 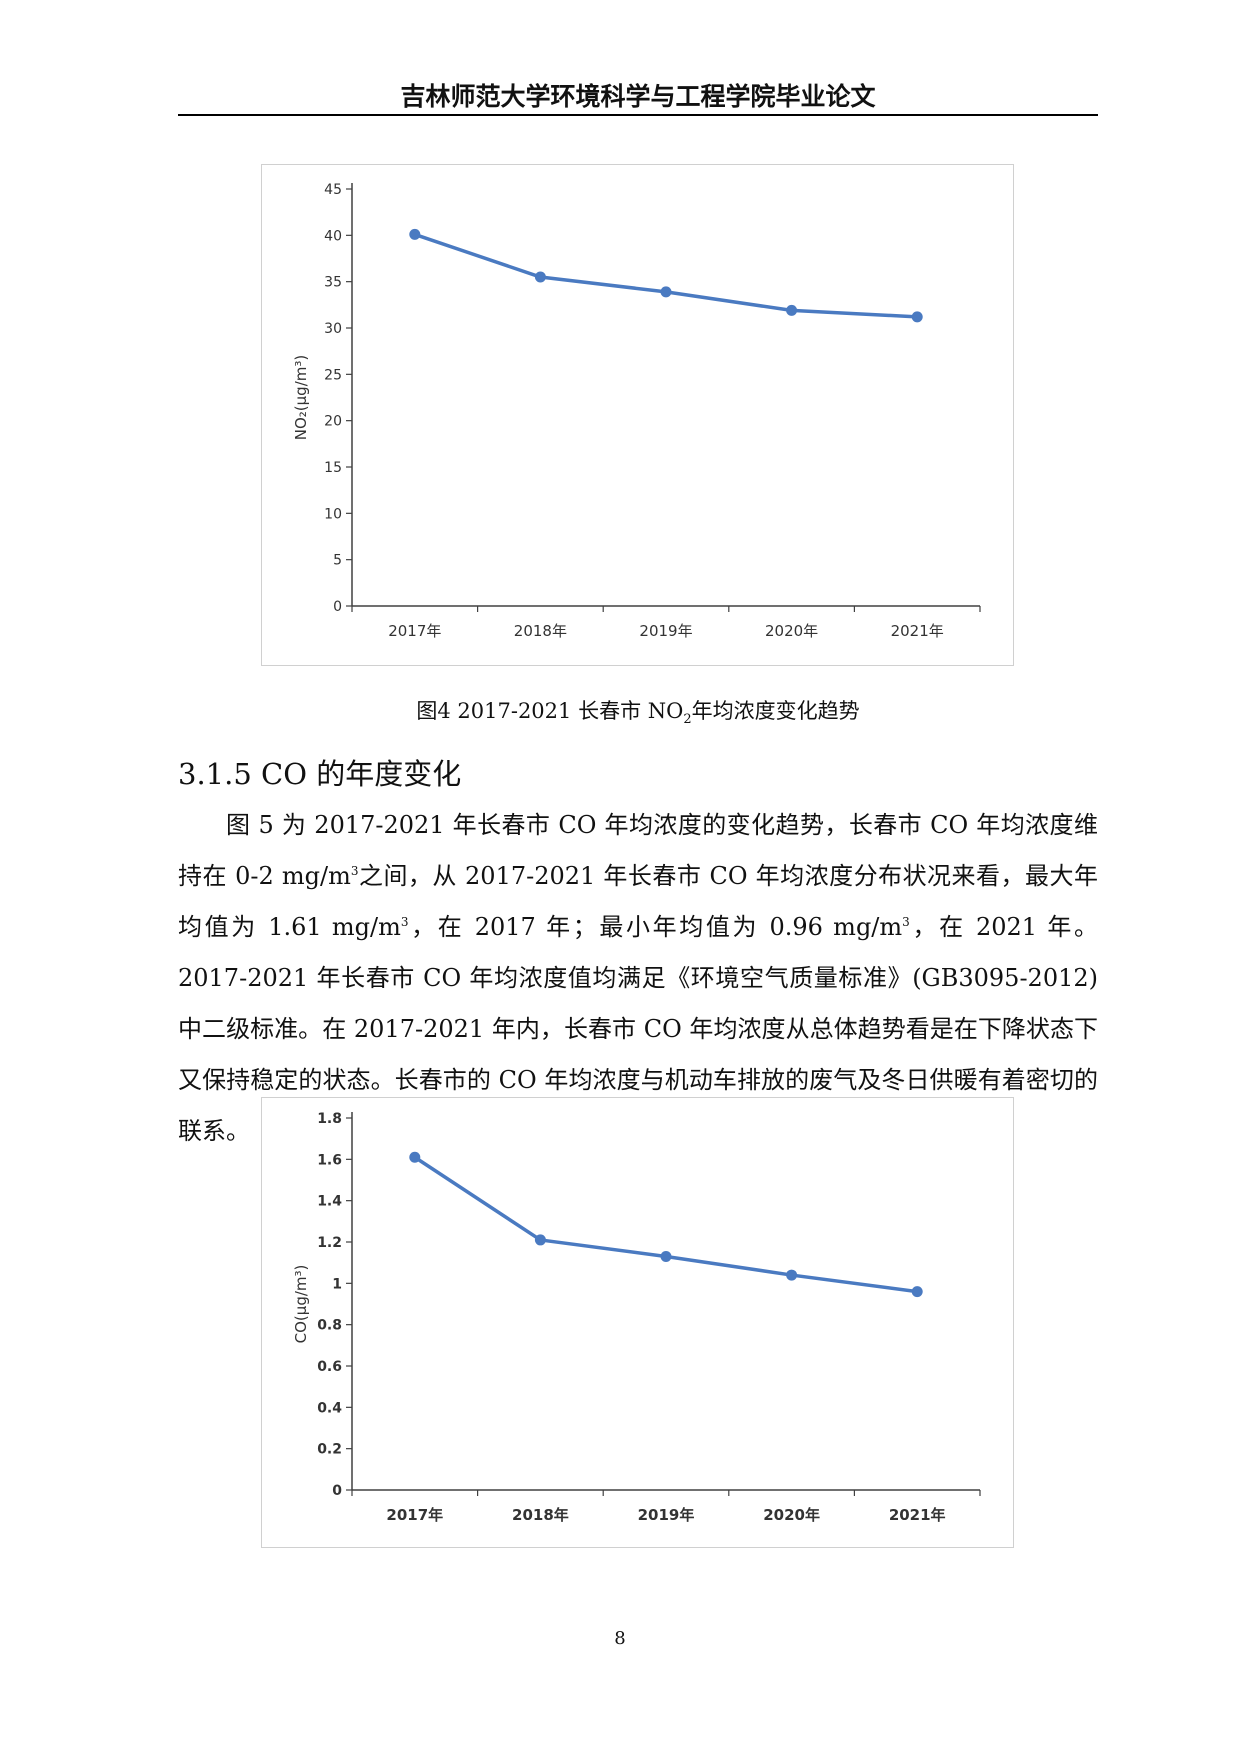 What do you see at coordinates (791, 1515) in the screenshot?
I see `co-x-tick-label: 2020年` at bounding box center [791, 1515].